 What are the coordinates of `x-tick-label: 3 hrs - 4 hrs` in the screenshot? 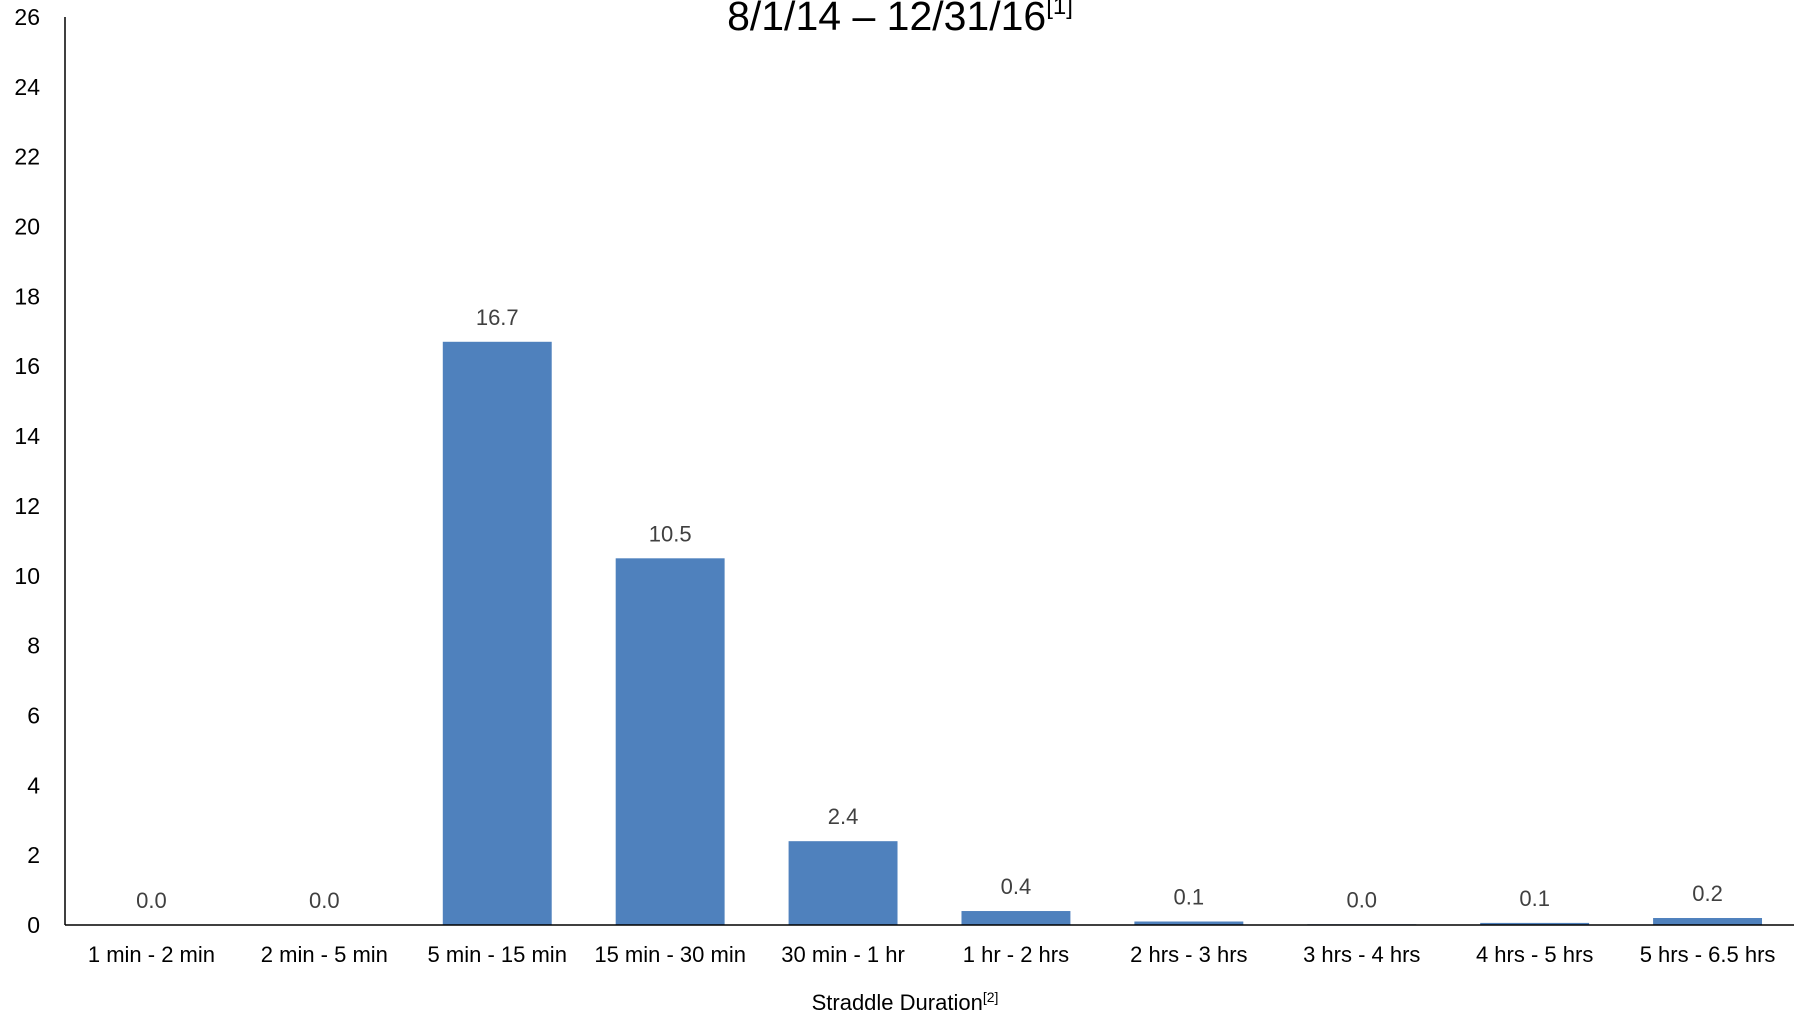 It's located at (1361, 954).